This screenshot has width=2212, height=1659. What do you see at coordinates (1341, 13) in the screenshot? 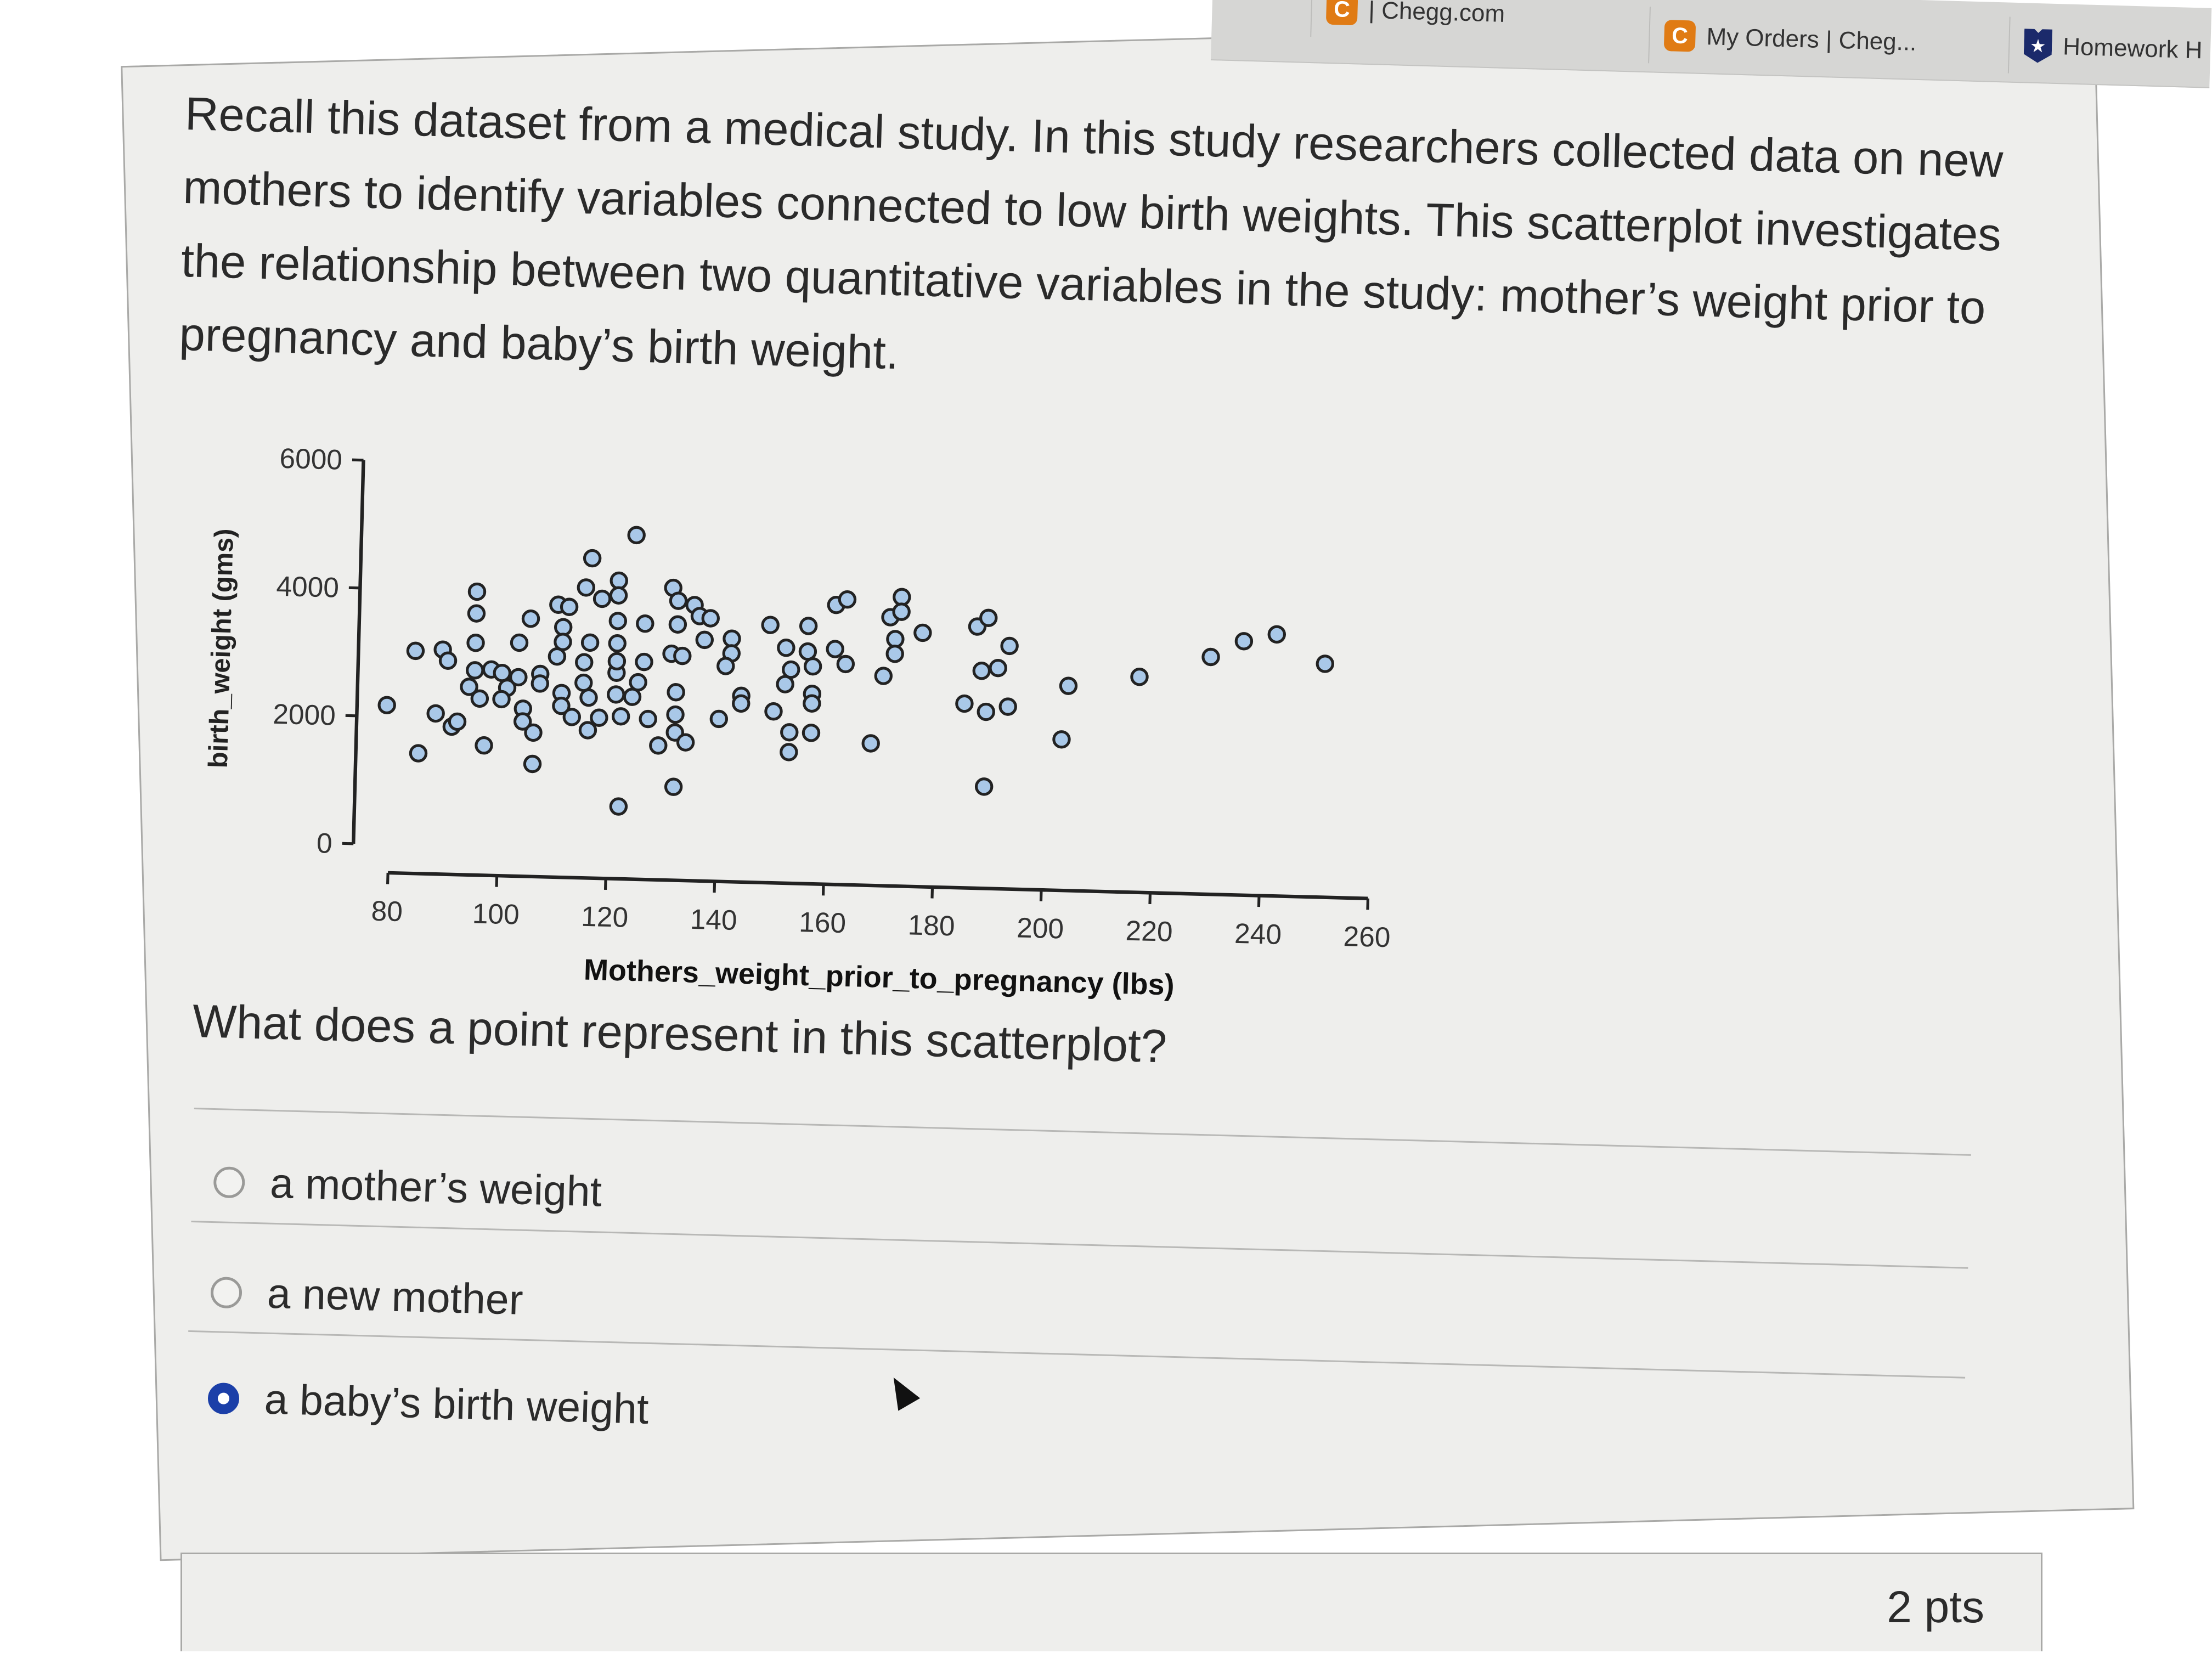
I see `chegg-icon: C` at bounding box center [1341, 13].